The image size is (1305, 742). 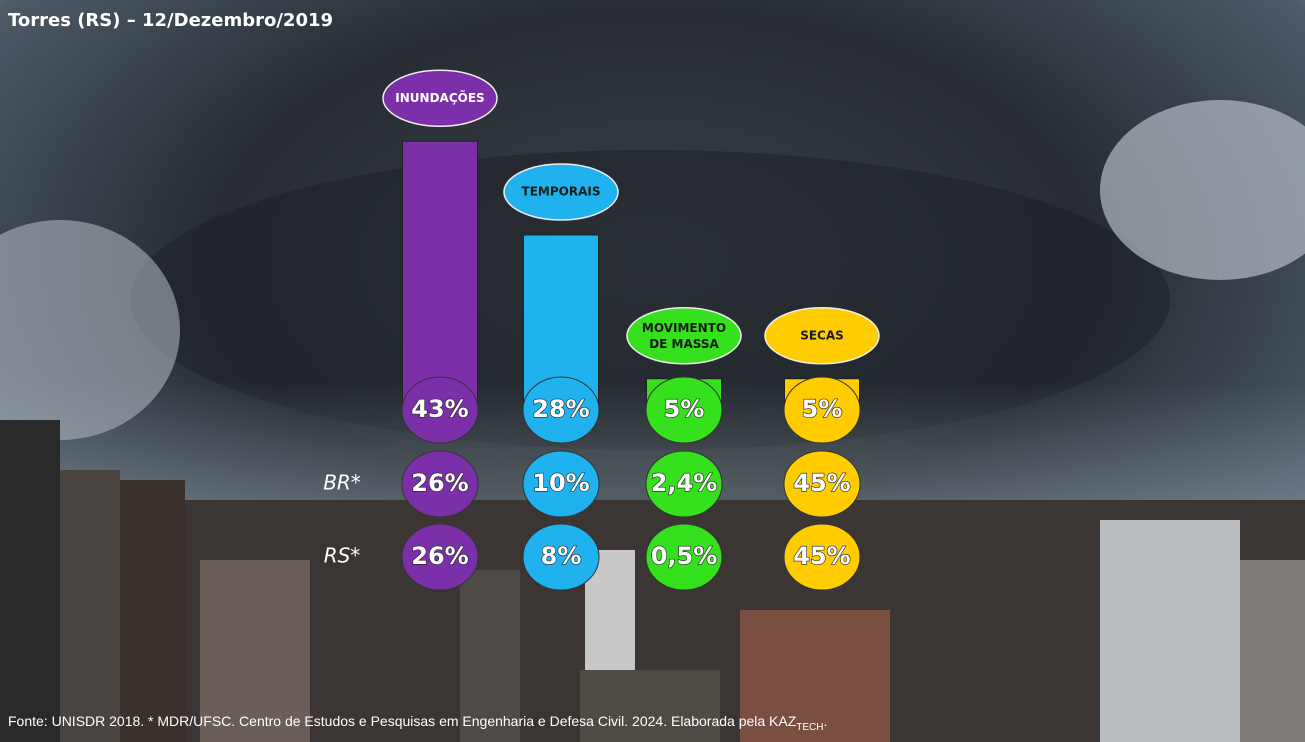 I want to click on value-label: 10%, so click(x=560, y=483).